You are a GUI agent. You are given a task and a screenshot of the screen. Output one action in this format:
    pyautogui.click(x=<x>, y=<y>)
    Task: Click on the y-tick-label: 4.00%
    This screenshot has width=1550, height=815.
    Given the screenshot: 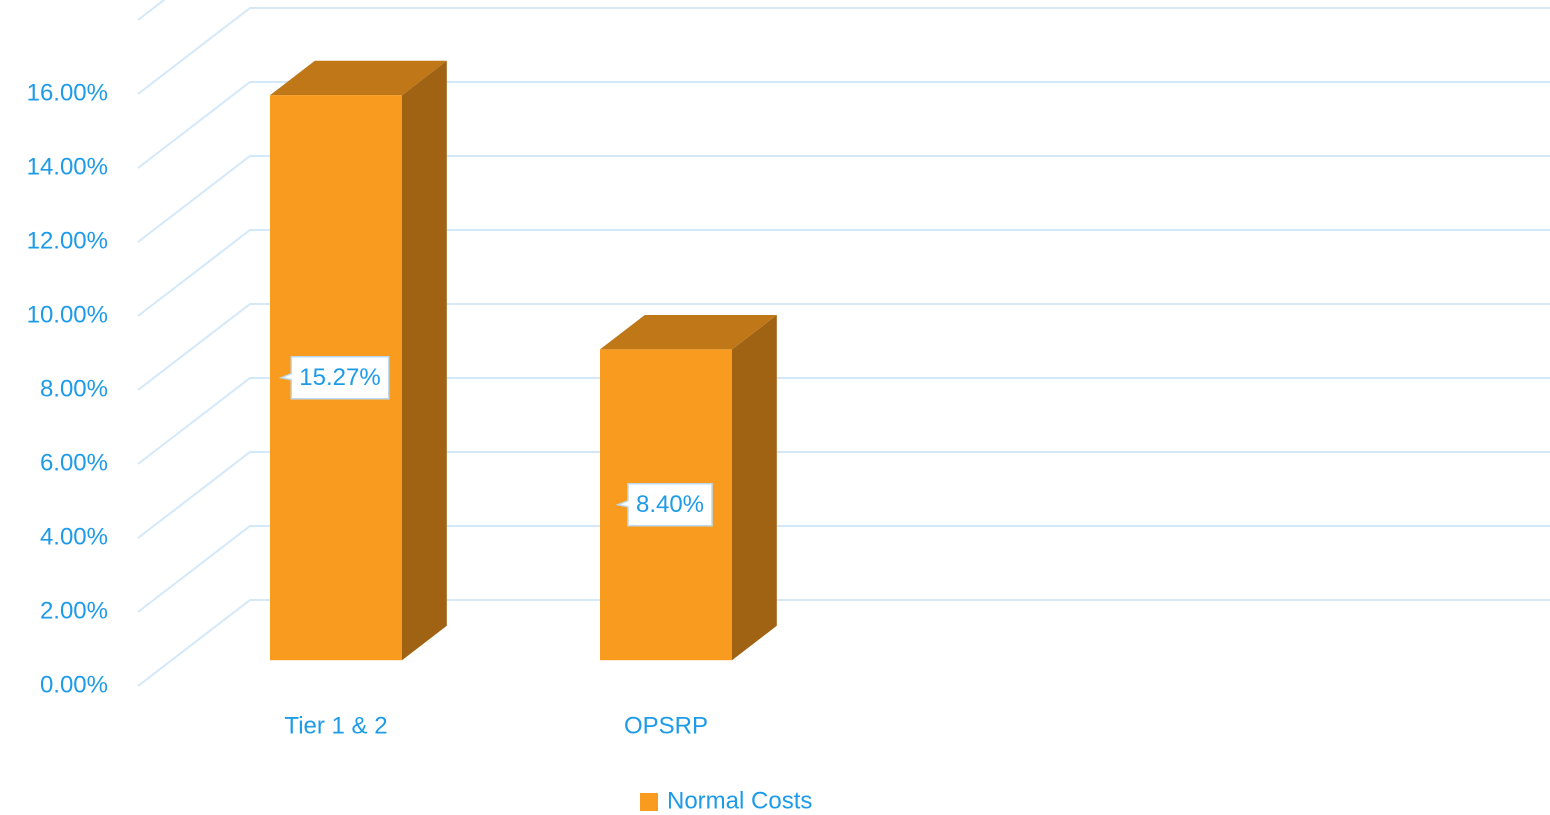 What is the action you would take?
    pyautogui.click(x=74, y=536)
    